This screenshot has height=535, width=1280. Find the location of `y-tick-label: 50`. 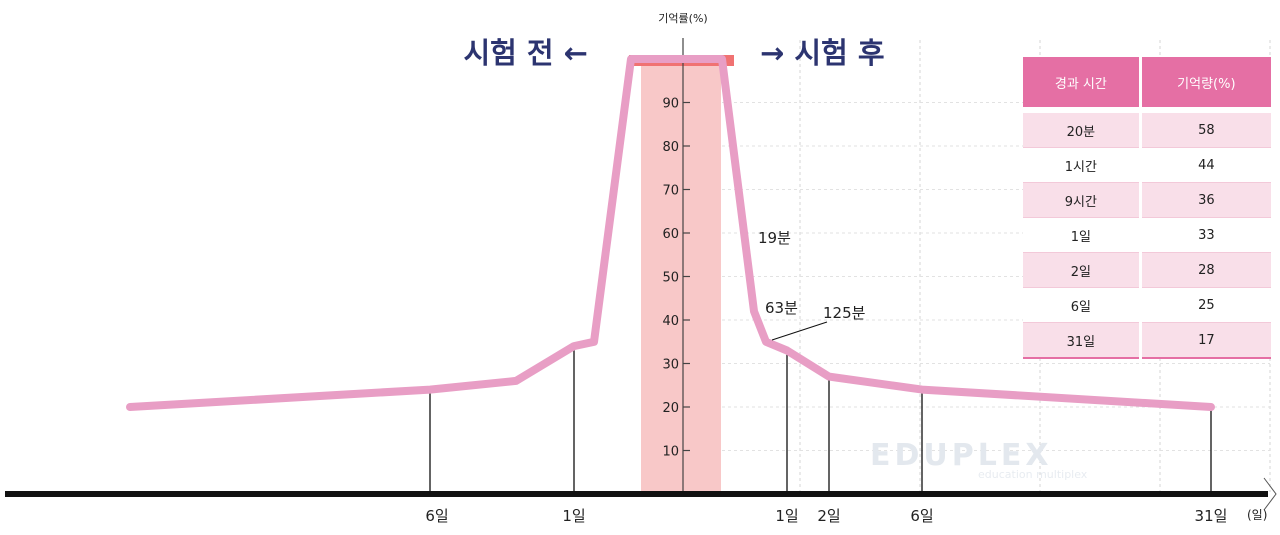

y-tick-label: 50 is located at coordinates (670, 278).